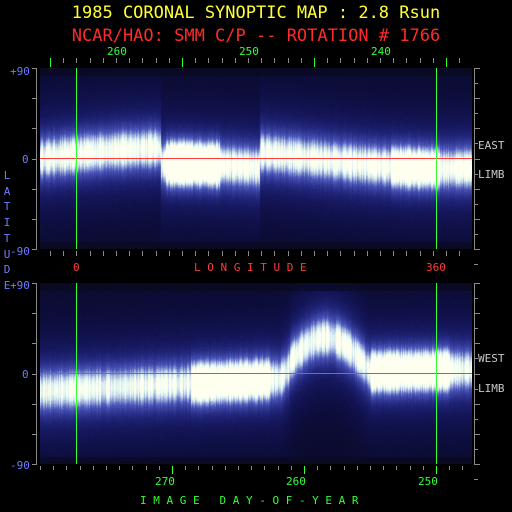 This screenshot has width=512, height=512. I want to click on day-of-year-label: I M A G E D A Y - O F - Y E A R, so click(249, 500).